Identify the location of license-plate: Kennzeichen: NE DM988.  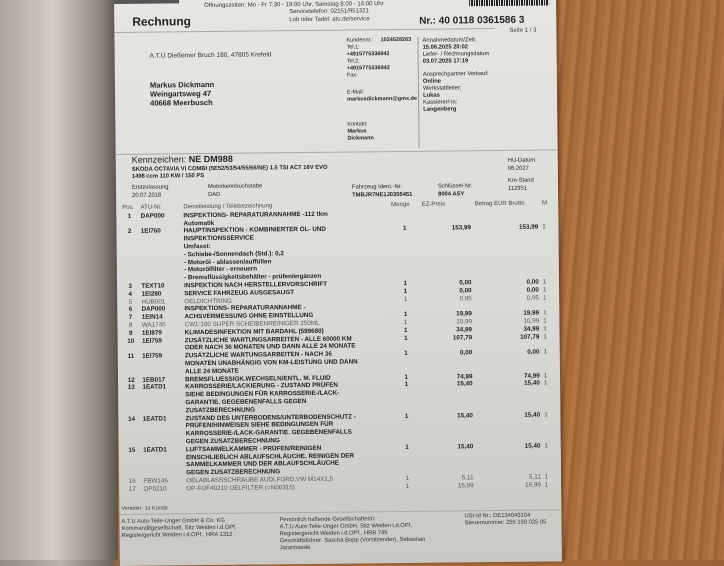
(182, 159).